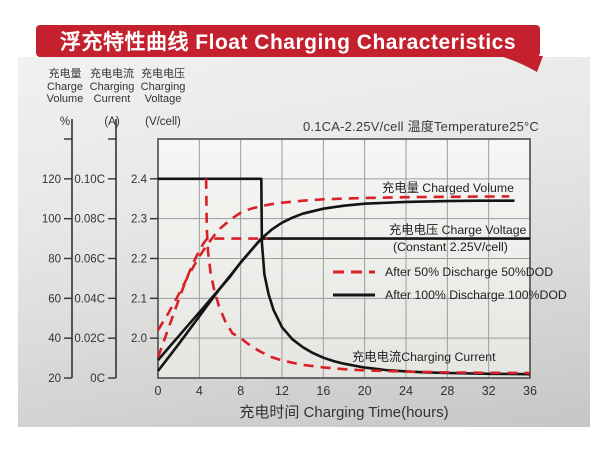 Image resolution: width=600 pixels, height=451 pixels. I want to click on tick-label-voltage: 2.1, so click(139, 299).